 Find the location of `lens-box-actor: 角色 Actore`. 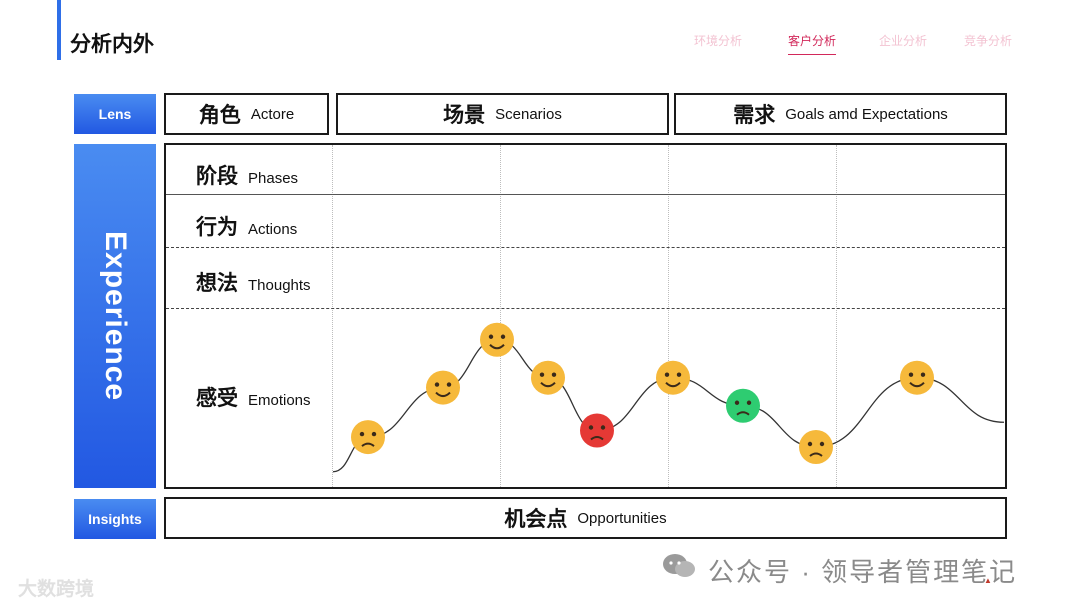

lens-box-actor: 角色 Actore is located at coordinates (246, 114).